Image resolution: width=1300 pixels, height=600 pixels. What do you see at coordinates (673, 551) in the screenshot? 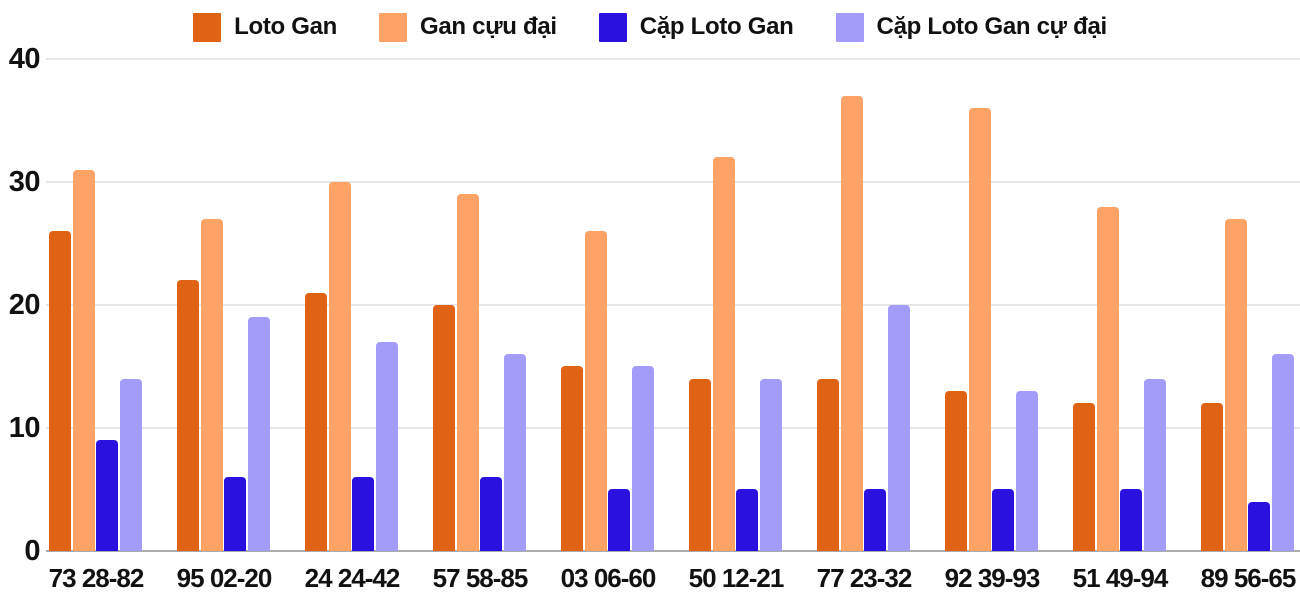
I see `x-axis-line` at bounding box center [673, 551].